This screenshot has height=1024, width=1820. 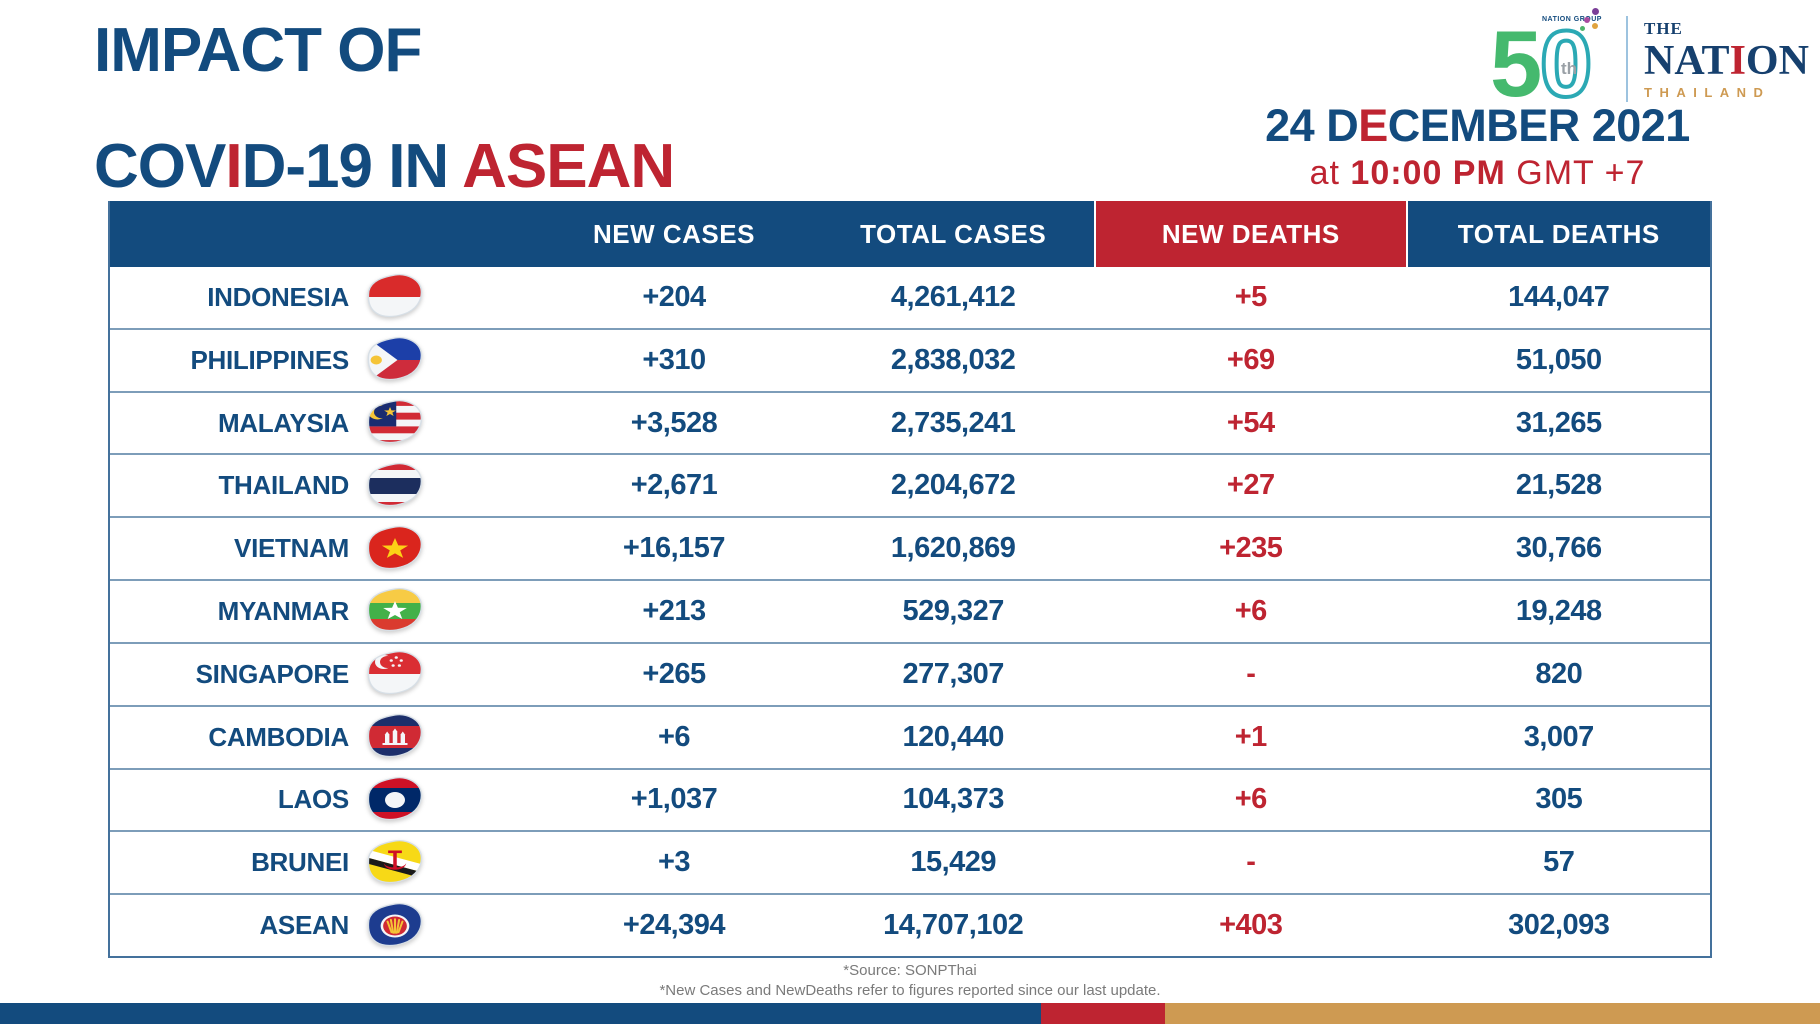 What do you see at coordinates (953, 862) in the screenshot?
I see `total-cases-value: 15,429` at bounding box center [953, 862].